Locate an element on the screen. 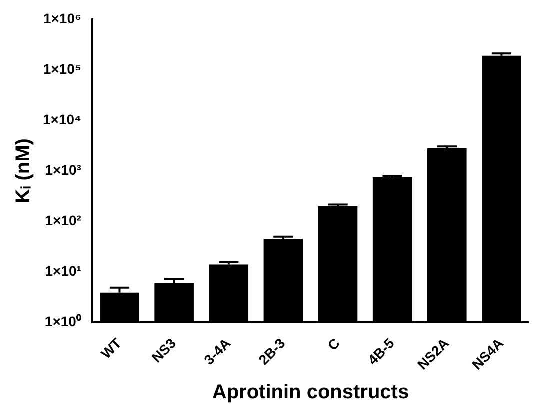  y-tick-label: 1×10² is located at coordinates (63, 220).